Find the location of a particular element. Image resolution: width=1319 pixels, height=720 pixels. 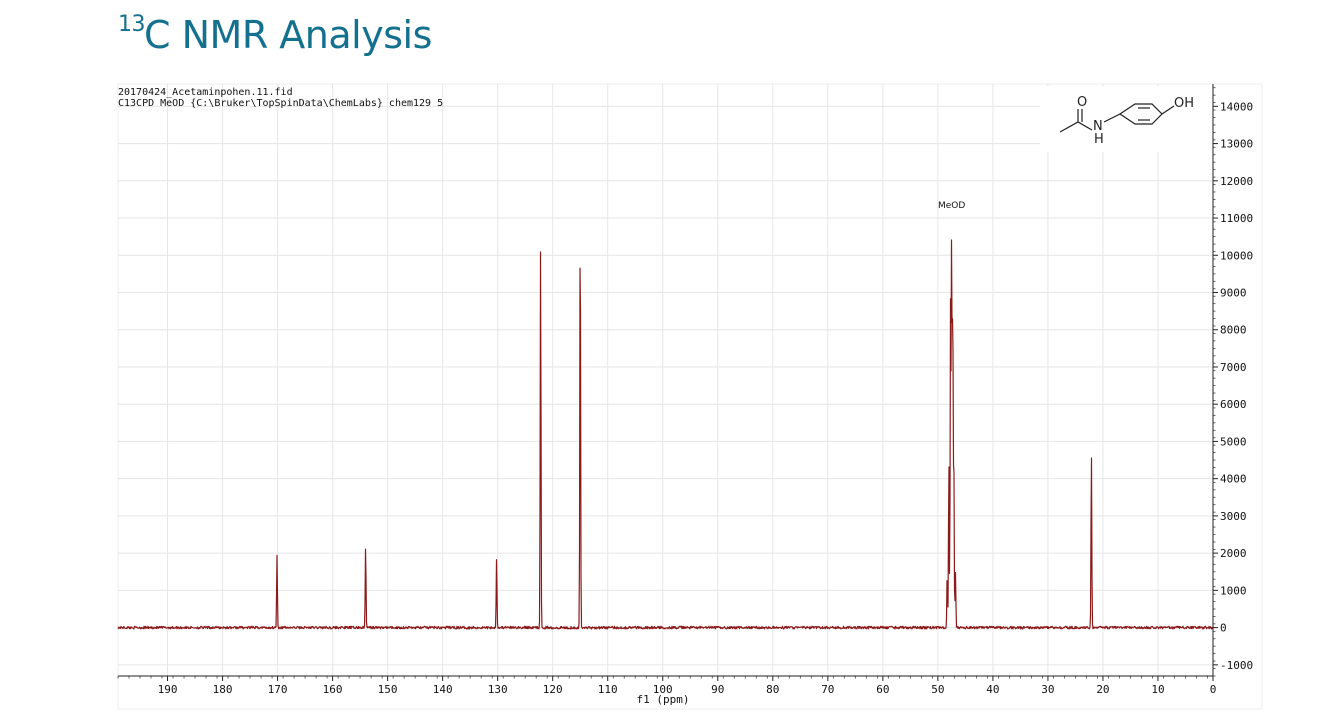

y-tick-label: 12000 is located at coordinates (1236, 181).